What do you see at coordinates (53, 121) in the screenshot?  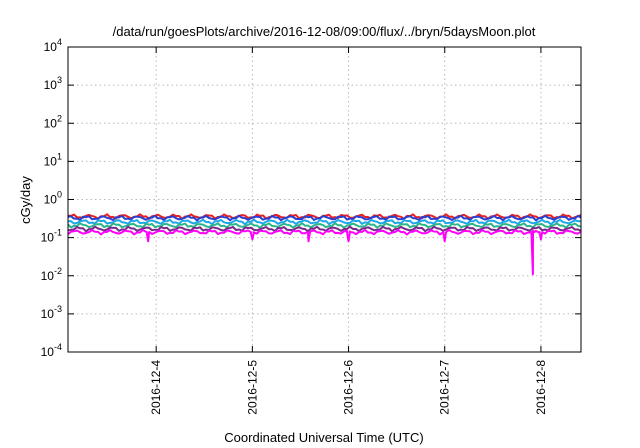 I see `y-tick-label: 10²` at bounding box center [53, 121].